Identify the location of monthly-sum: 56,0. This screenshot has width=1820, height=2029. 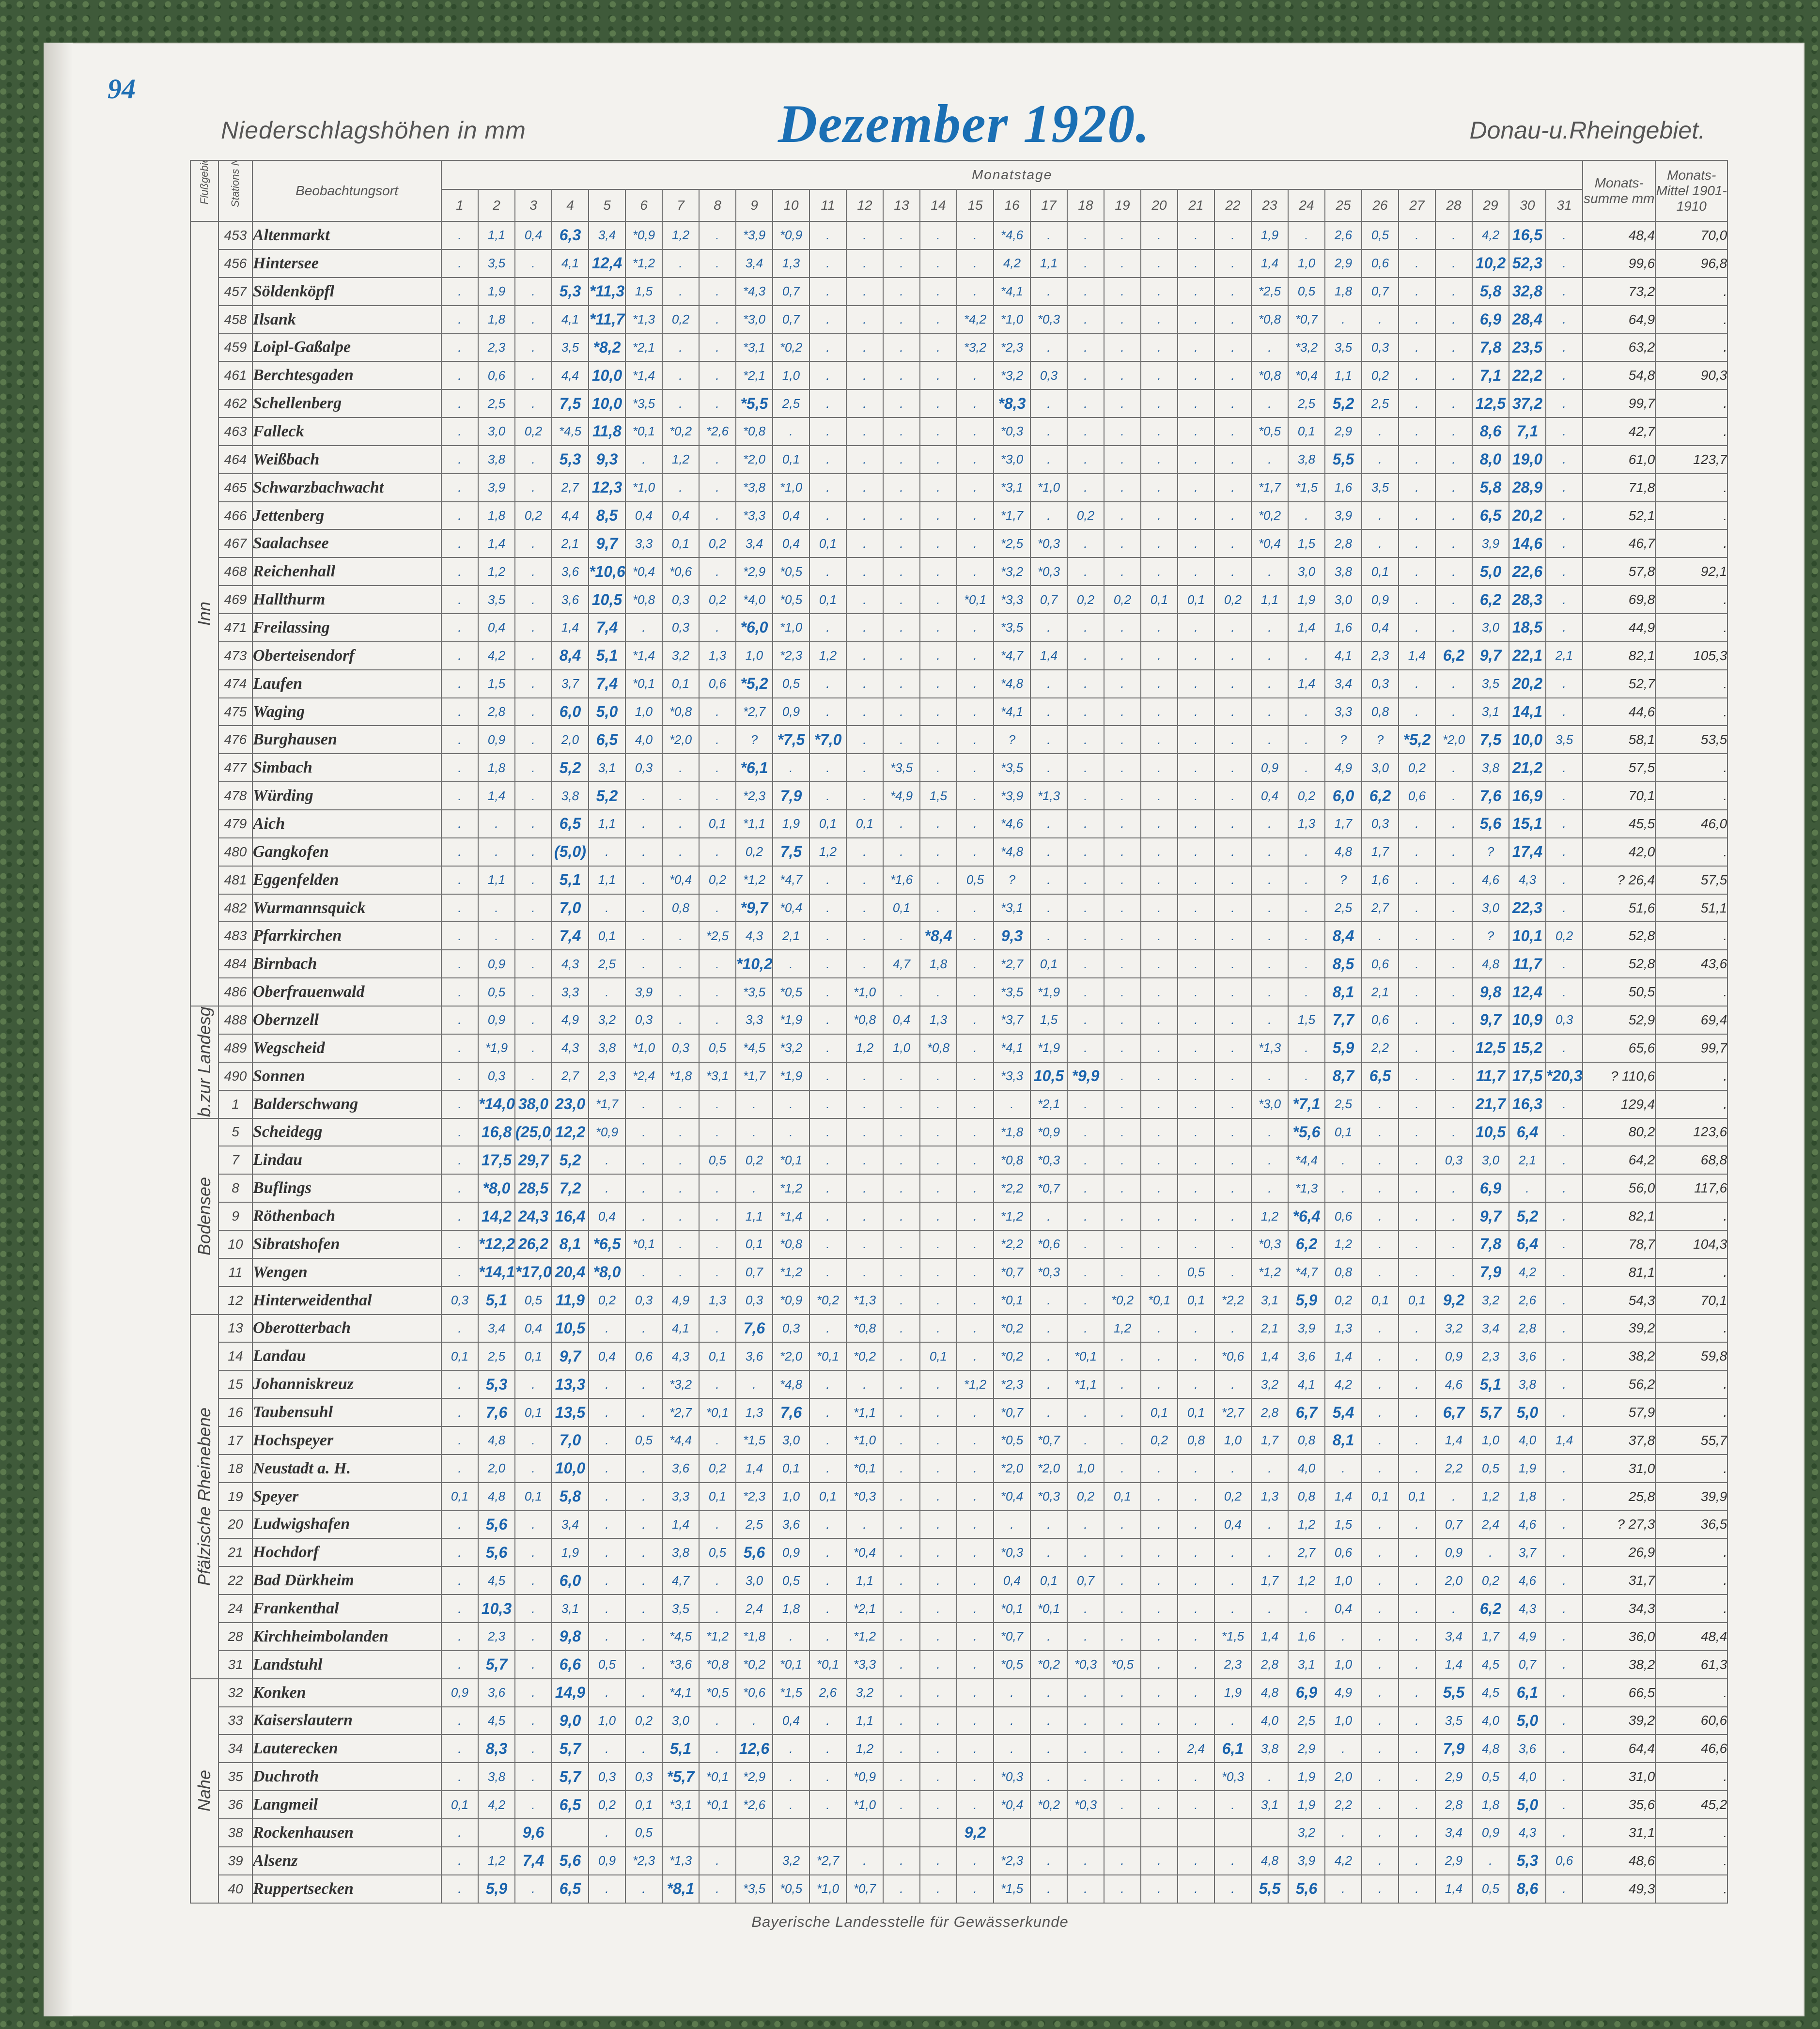
(1619, 1188).